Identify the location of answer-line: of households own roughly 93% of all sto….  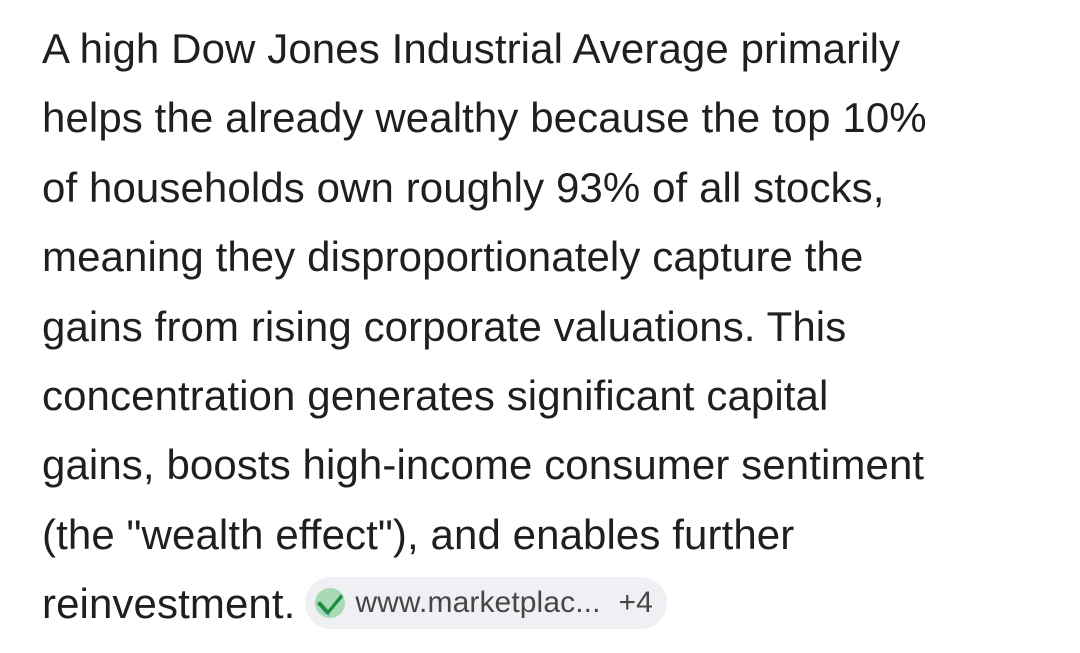
(463, 187).